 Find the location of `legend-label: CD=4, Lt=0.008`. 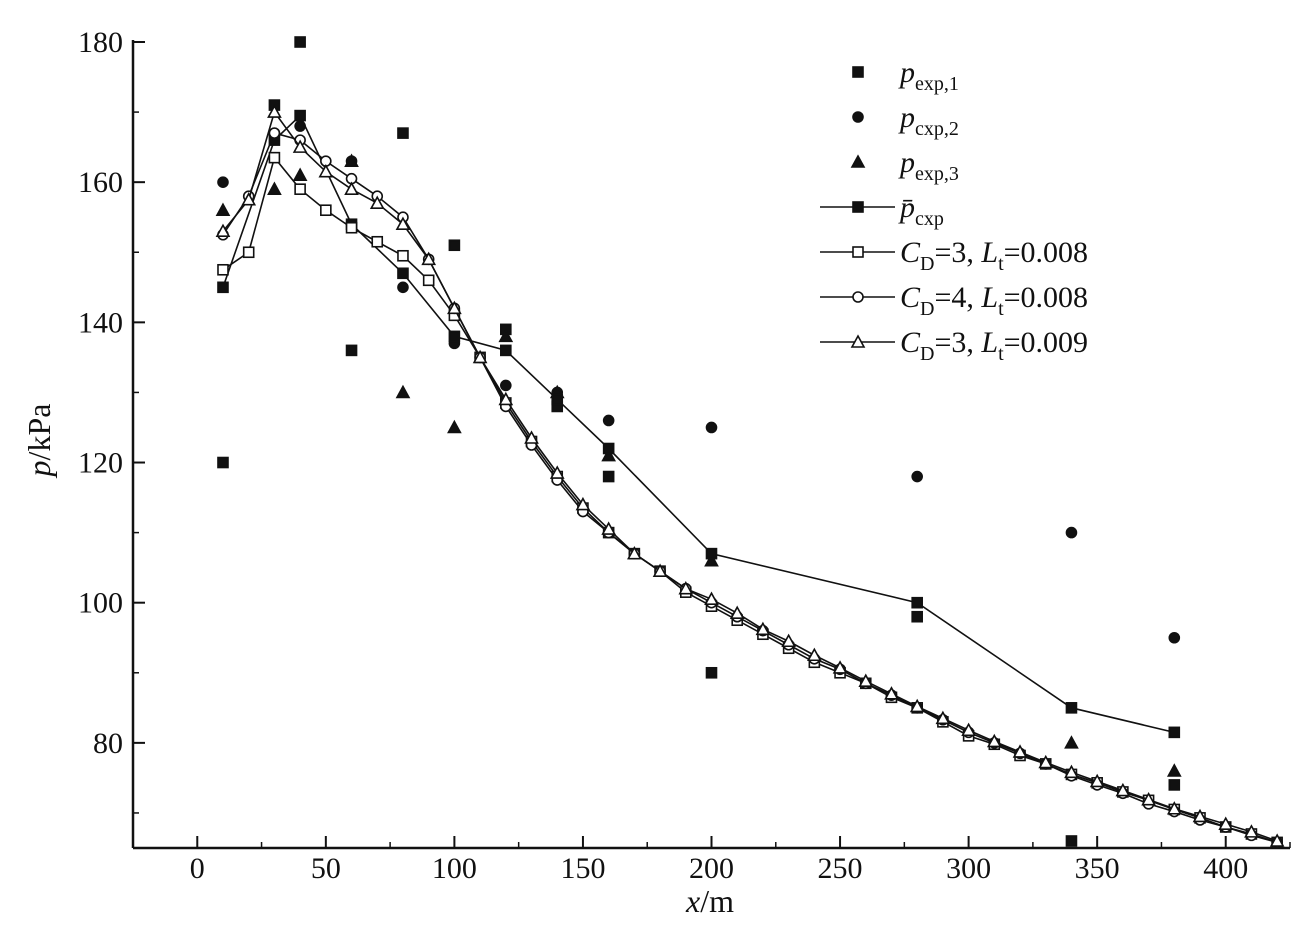

legend-label: CD=4, Lt=0.008 is located at coordinates (994, 300).